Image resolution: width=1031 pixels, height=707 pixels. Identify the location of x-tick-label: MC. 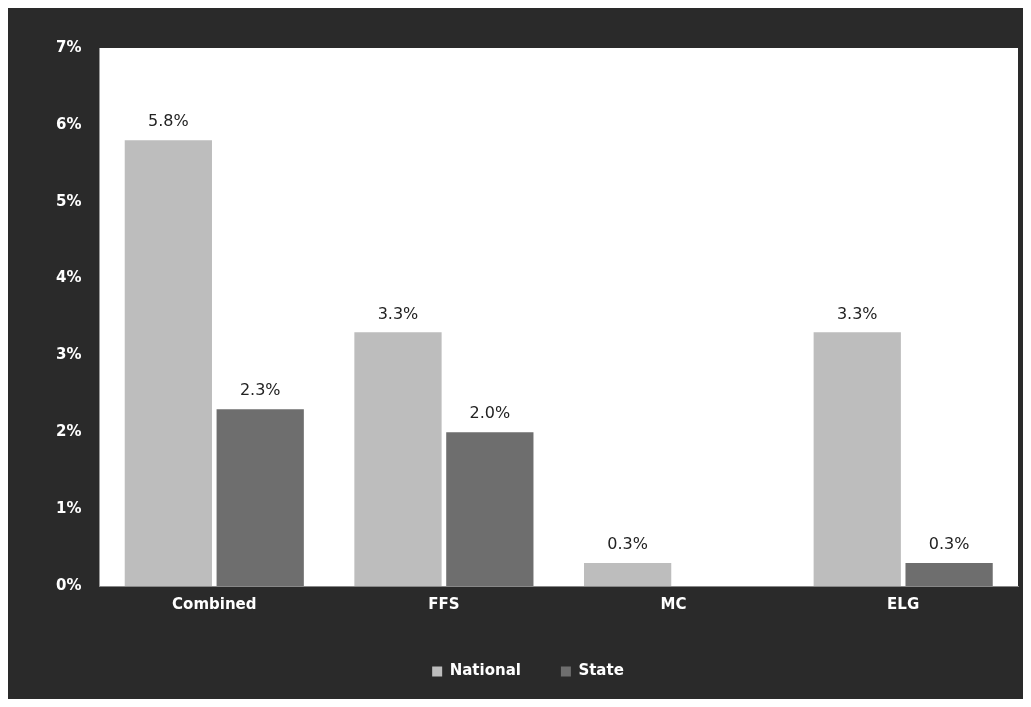
(673, 603).